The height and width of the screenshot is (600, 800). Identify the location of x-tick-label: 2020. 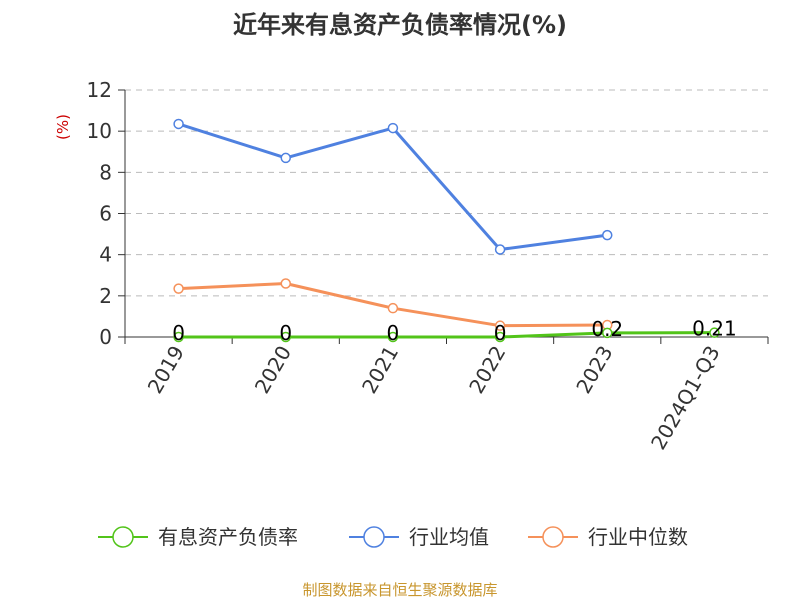
(273, 370).